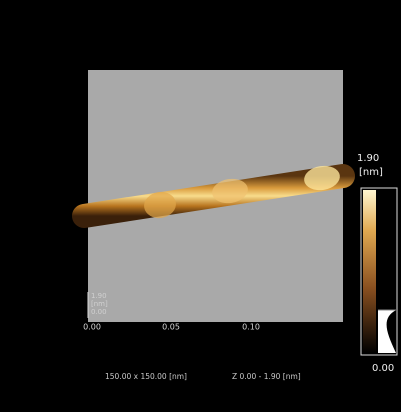 The image size is (401, 412). Describe the element at coordinates (387, 271) in the screenshot. I see `histogram` at that location.